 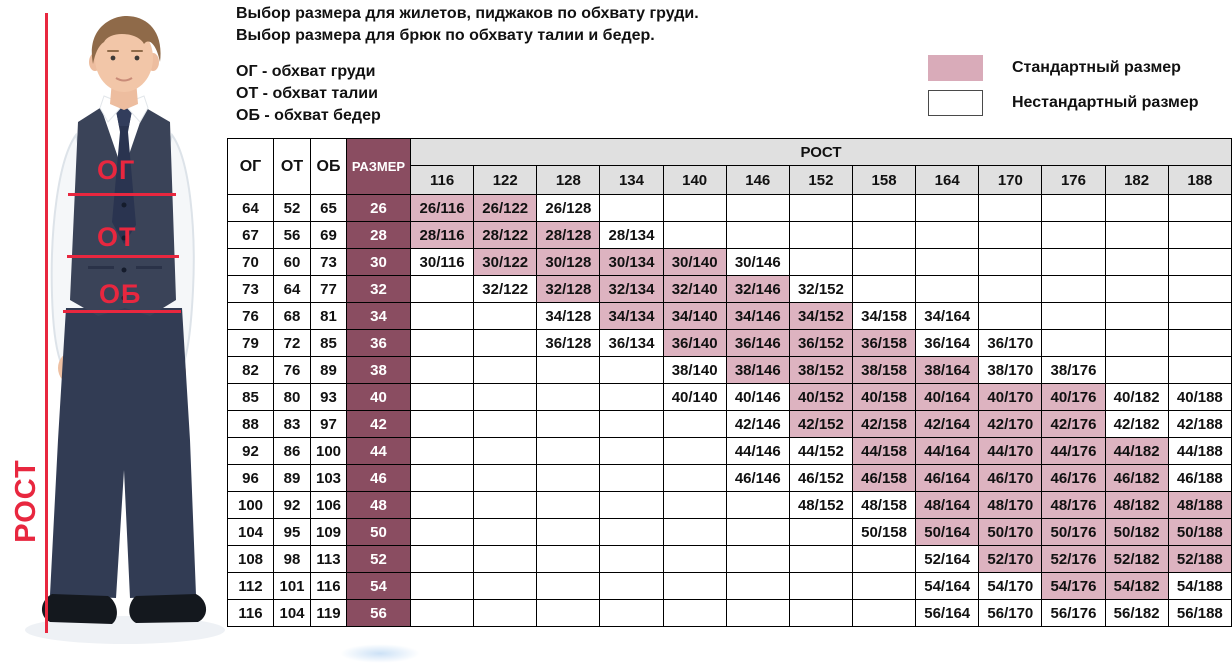 What do you see at coordinates (292, 397) in the screenshot?
I see `waist-value: 80` at bounding box center [292, 397].